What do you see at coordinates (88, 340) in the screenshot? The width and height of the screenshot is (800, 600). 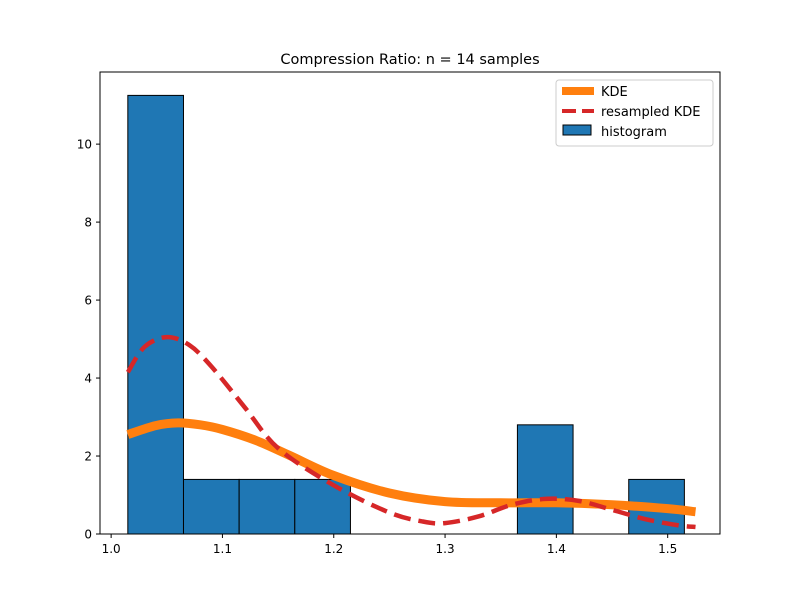 I see `y-axis: 0 2 4 6 8 10` at bounding box center [88, 340].